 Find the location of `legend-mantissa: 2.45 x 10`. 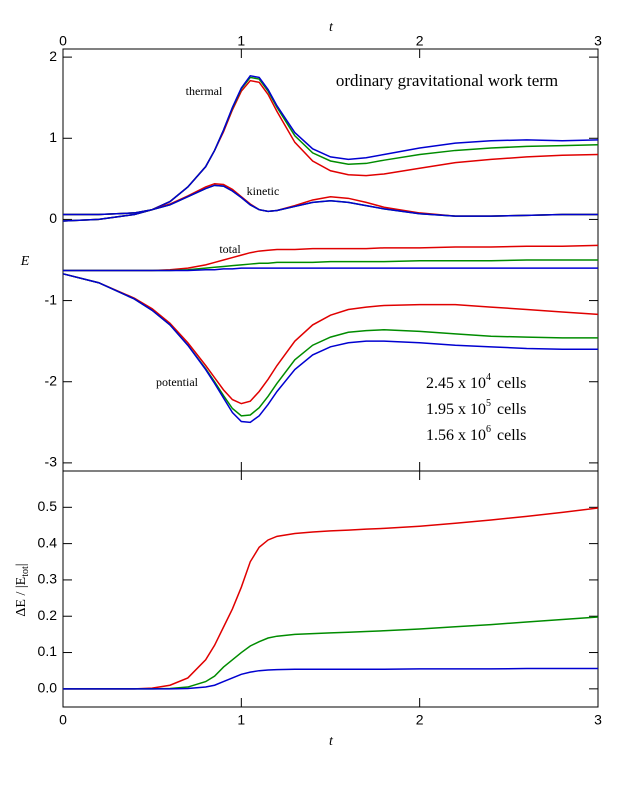

legend-mantissa: 2.45 x 10 is located at coordinates (456, 383).